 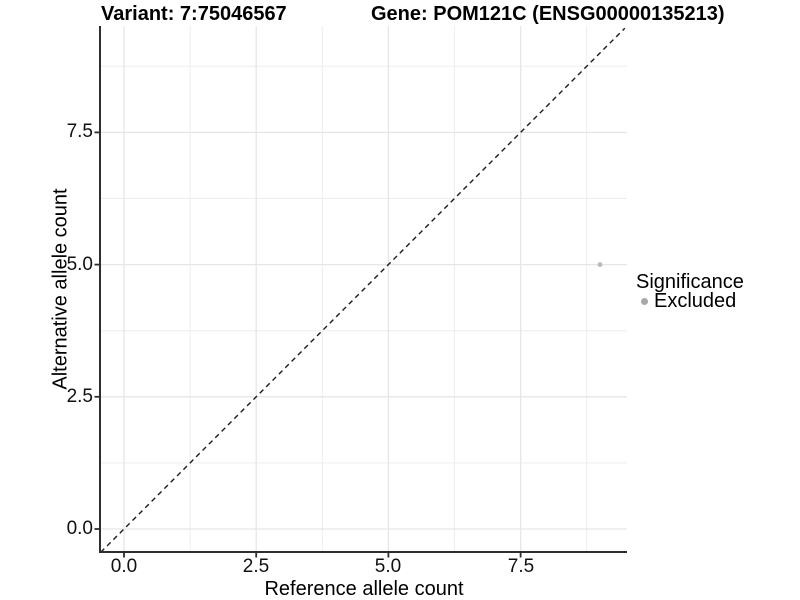 I want to click on x-tick-label-0-0: 0.0, so click(x=124, y=566).